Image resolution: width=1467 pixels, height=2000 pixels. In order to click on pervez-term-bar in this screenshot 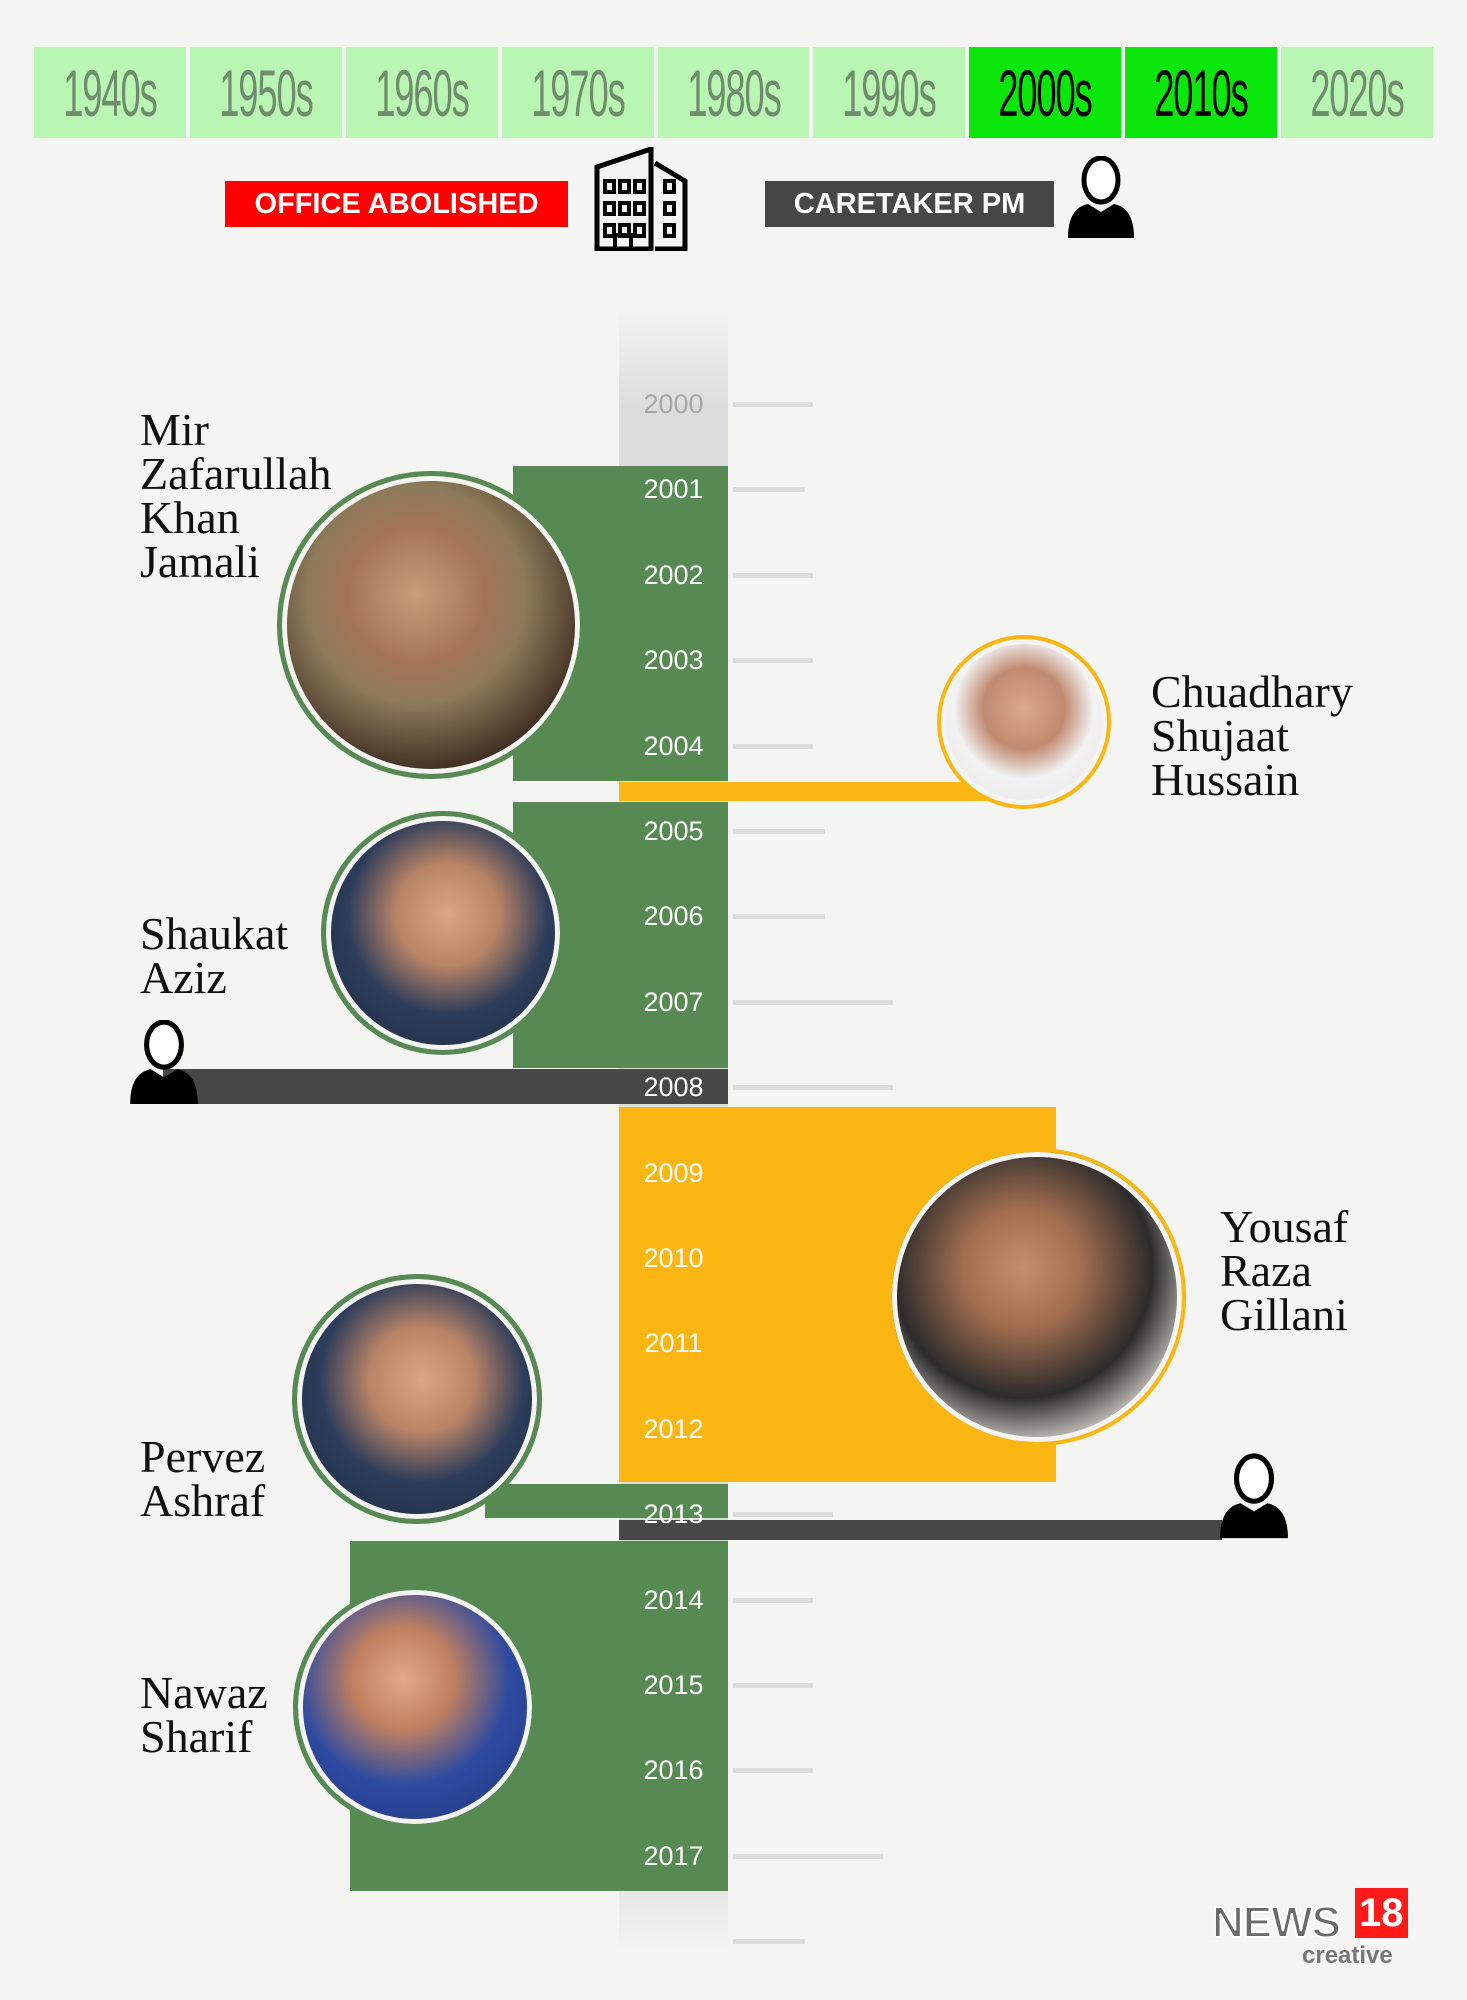, I will do `click(606, 1501)`.